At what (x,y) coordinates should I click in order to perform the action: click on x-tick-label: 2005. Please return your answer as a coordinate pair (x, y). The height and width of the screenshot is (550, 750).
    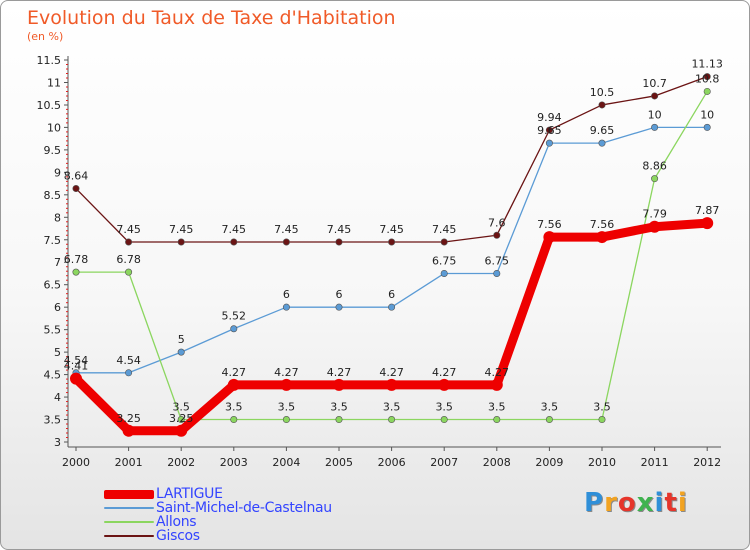
    Looking at the image, I should click on (339, 462).